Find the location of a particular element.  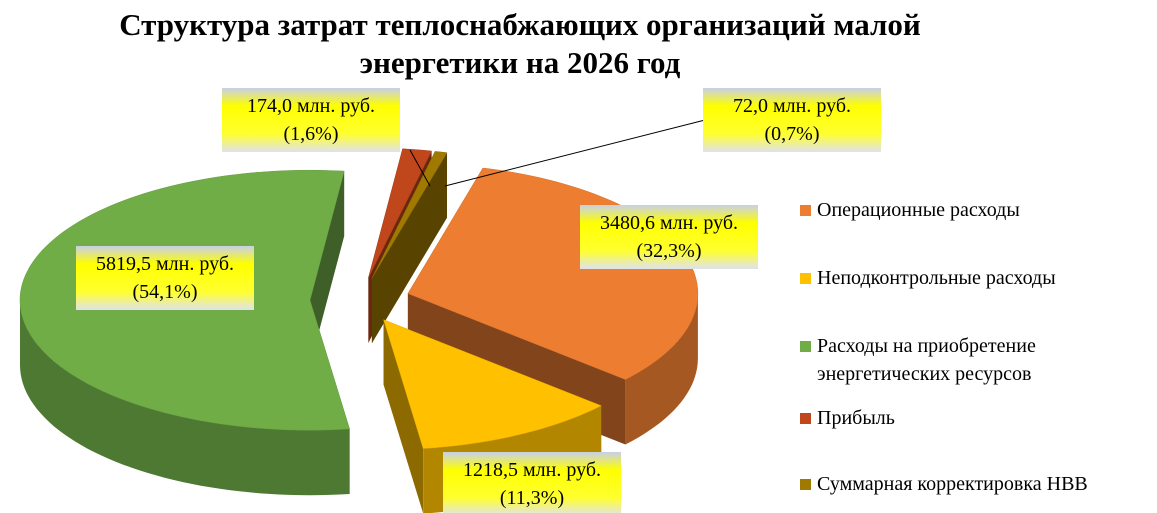

data-label-value: 5819,5 млн. руб. is located at coordinates (165, 264).